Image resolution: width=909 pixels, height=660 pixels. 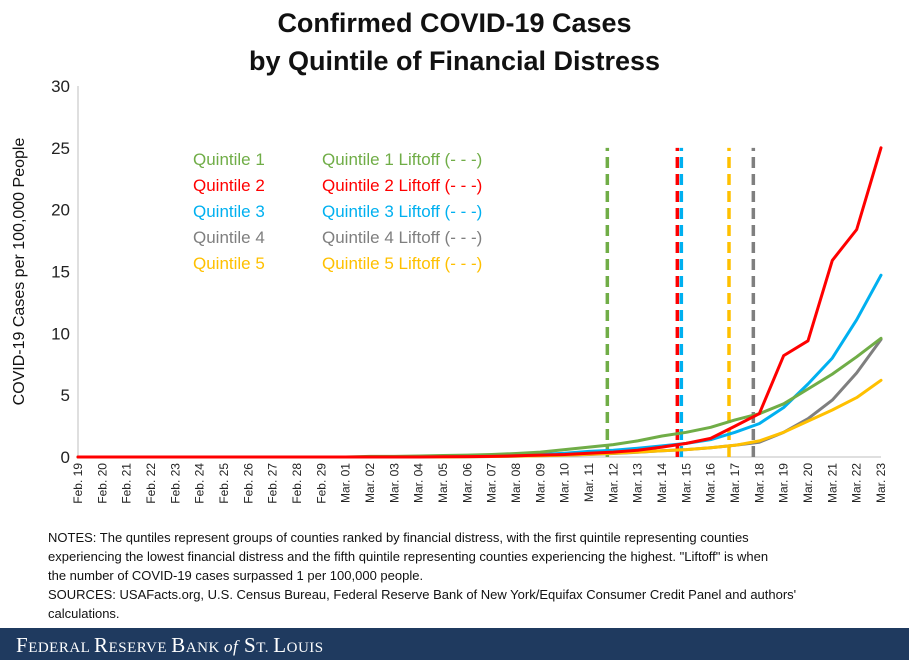 What do you see at coordinates (229, 159) in the screenshot?
I see `legend-label: Quintile 1` at bounding box center [229, 159].